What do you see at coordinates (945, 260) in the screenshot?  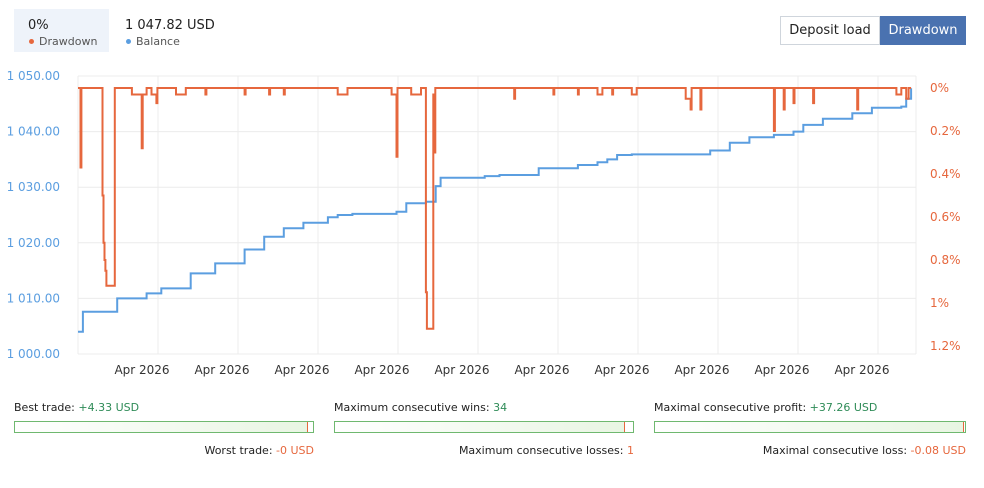 I see `y-right-tick-label: 0.8%` at bounding box center [945, 260].